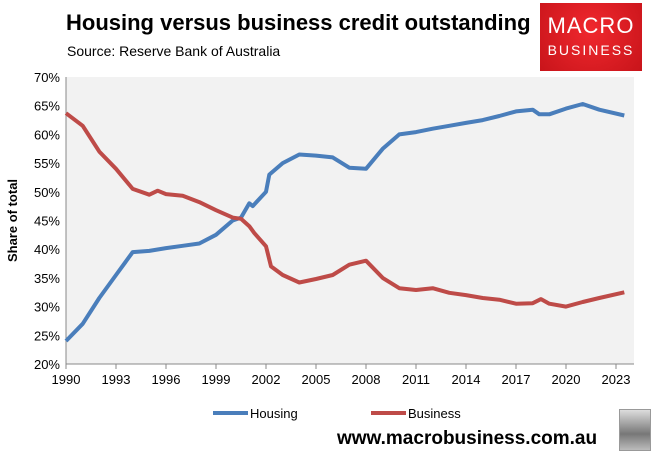 This screenshot has width=660, height=459. I want to click on x-tick-label: 1990, so click(66, 379).